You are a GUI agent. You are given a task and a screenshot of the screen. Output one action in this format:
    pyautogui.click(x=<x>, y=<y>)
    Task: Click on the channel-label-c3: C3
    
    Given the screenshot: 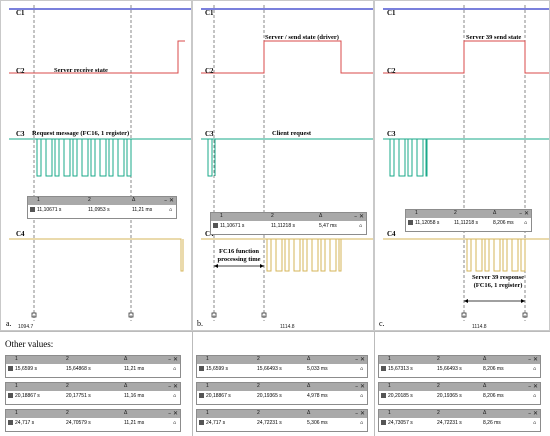 What is the action you would take?
    pyautogui.click(x=391, y=134)
    